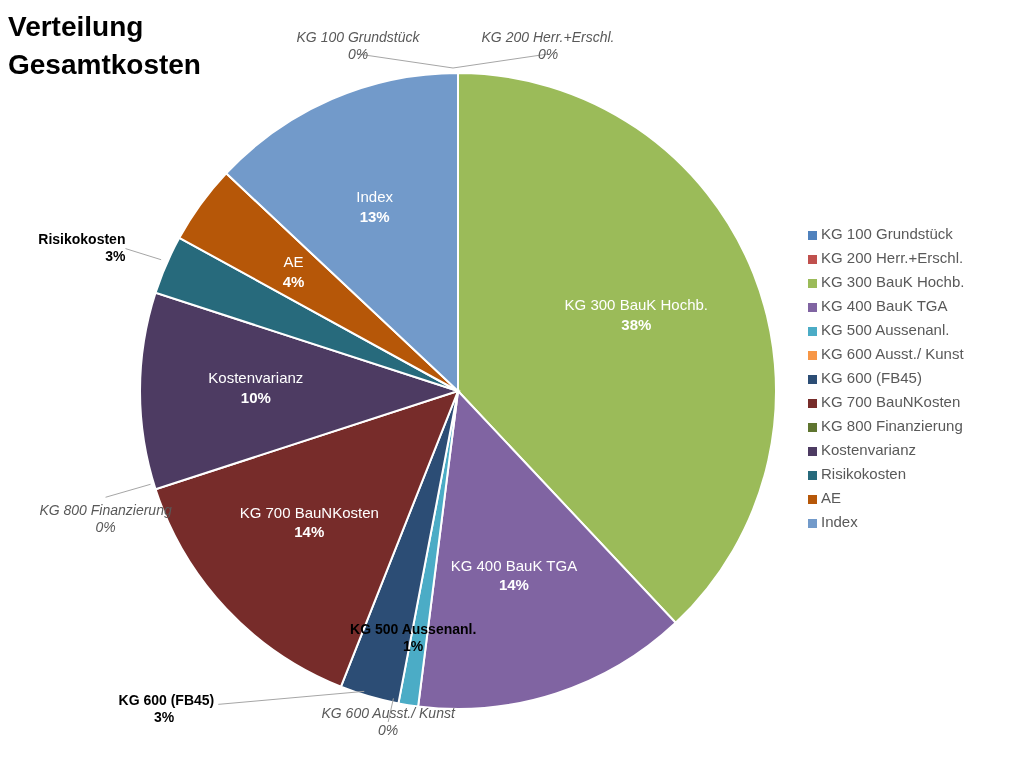  I want to click on category-label: KG 200 Herr.+Erschl., so click(548, 36).